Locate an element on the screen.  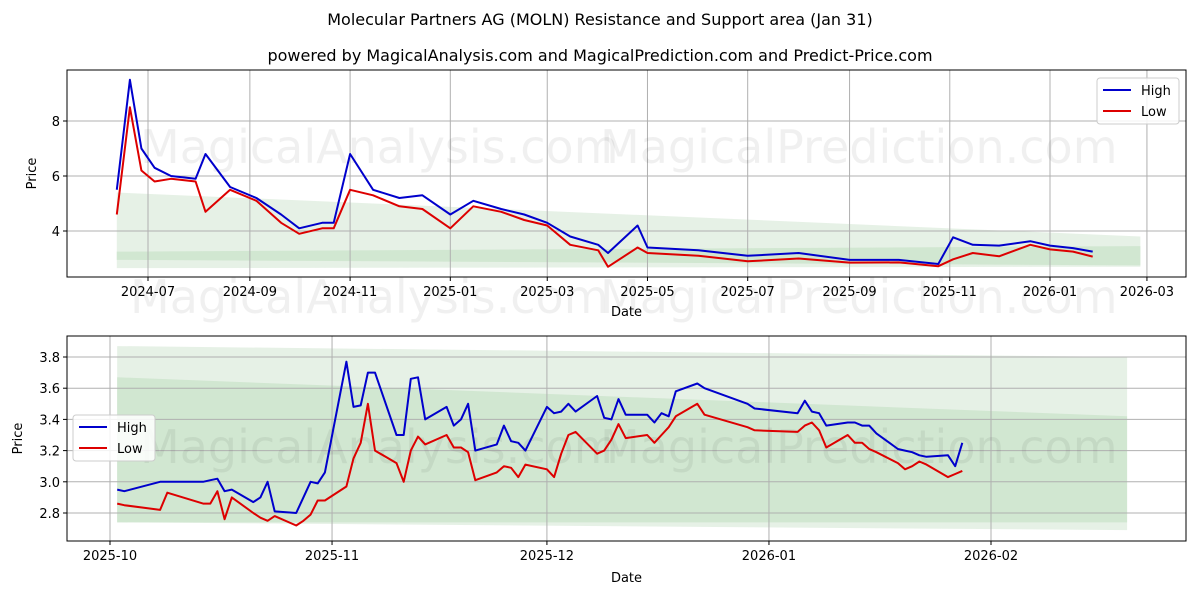
x-tick-label: 2025-01 is located at coordinates (450, 292).